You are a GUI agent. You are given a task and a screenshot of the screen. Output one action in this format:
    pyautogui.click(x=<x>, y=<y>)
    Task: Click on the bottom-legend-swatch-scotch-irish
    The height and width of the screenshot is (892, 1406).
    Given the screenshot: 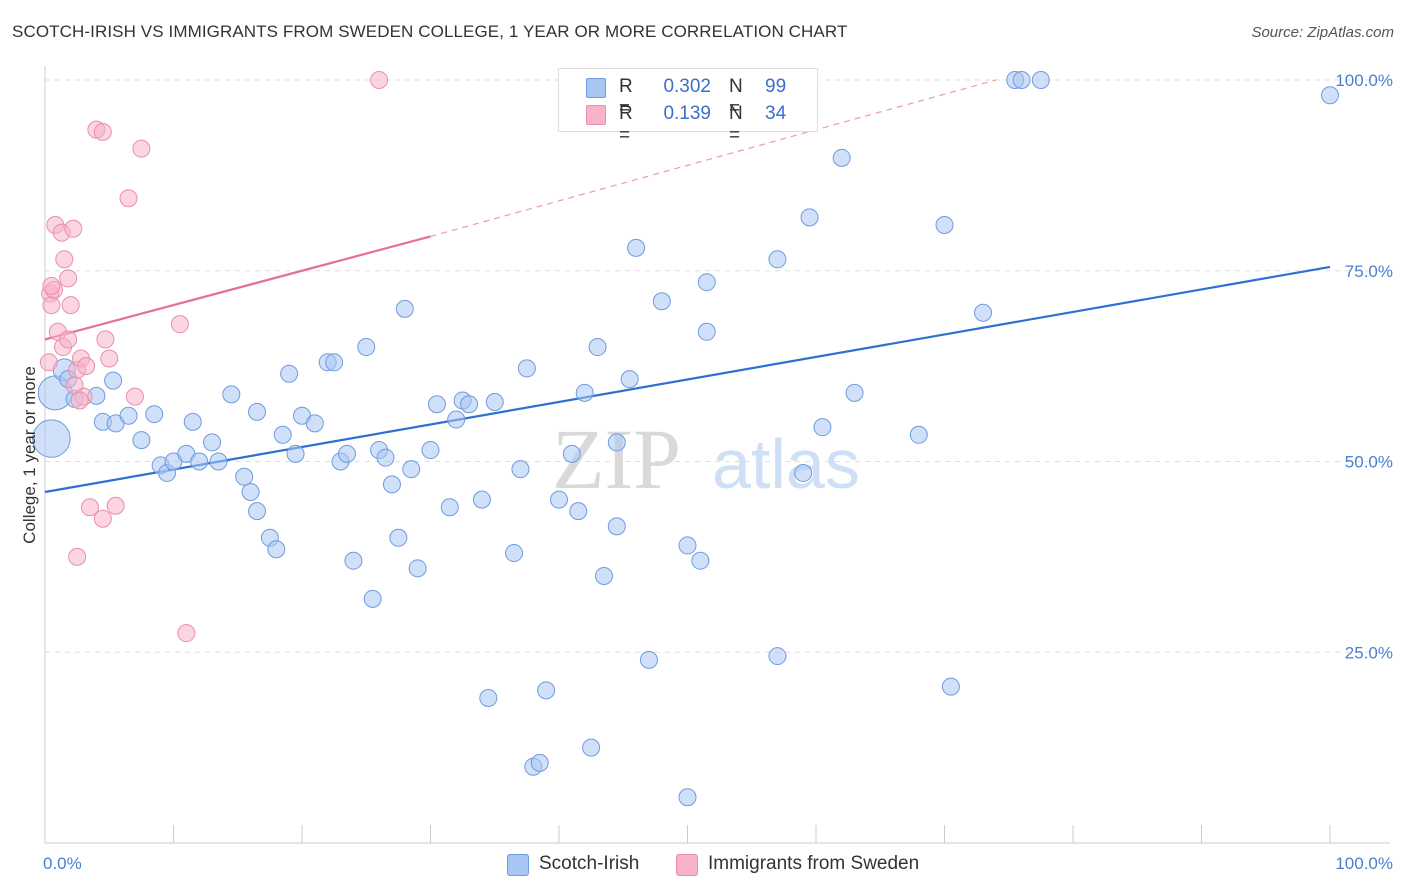 What is the action you would take?
    pyautogui.click(x=518, y=865)
    